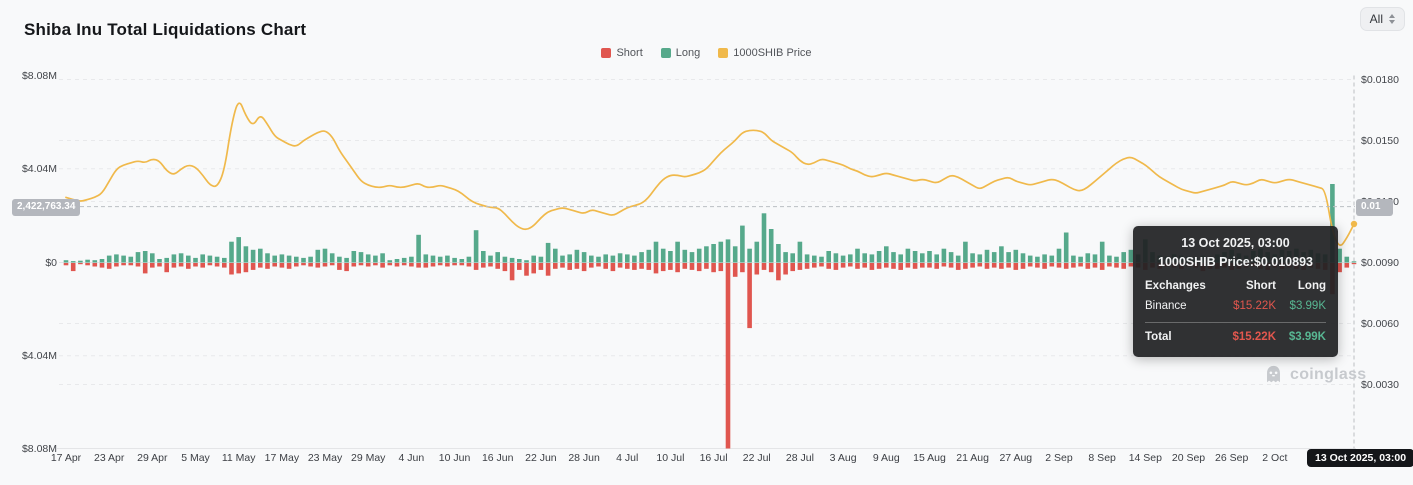 The image size is (1413, 485). Describe the element at coordinates (622, 53) in the screenshot. I see `legend-item-short: Short` at that location.